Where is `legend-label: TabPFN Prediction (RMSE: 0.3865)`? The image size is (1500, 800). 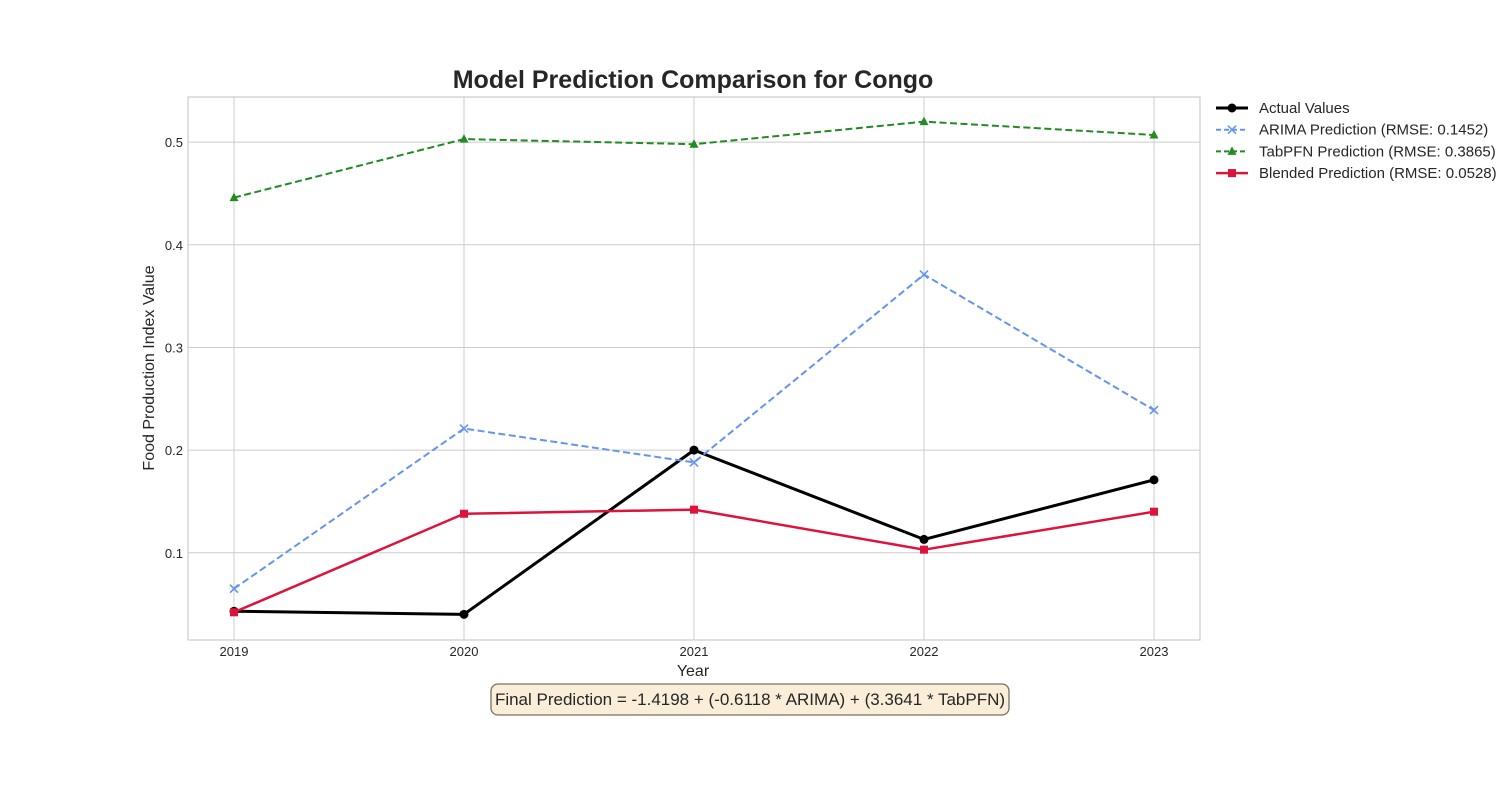 legend-label: TabPFN Prediction (RMSE: 0.3865) is located at coordinates (1377, 151).